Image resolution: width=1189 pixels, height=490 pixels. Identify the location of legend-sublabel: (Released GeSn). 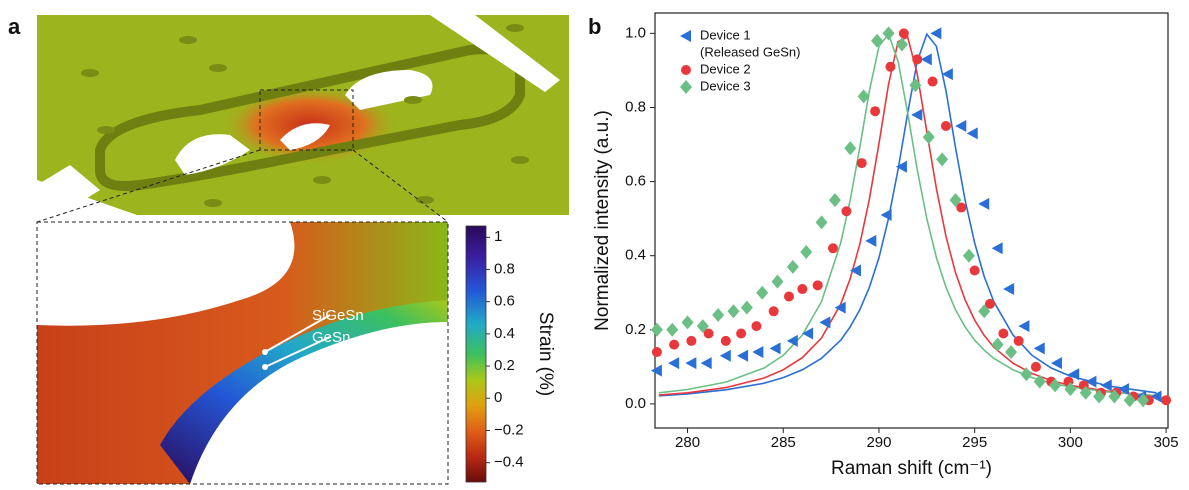
(750, 51).